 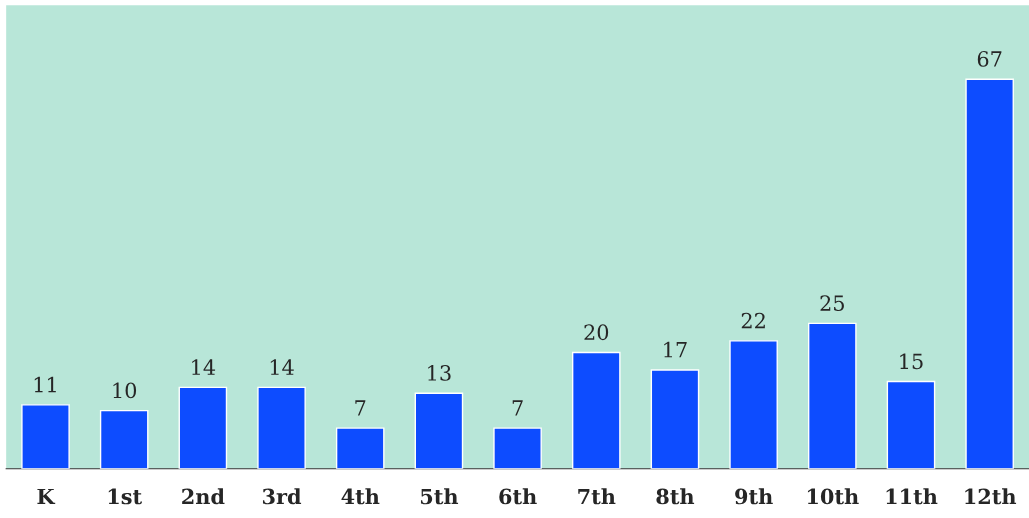 What do you see at coordinates (753, 320) in the screenshot?
I see `data-label: 22` at bounding box center [753, 320].